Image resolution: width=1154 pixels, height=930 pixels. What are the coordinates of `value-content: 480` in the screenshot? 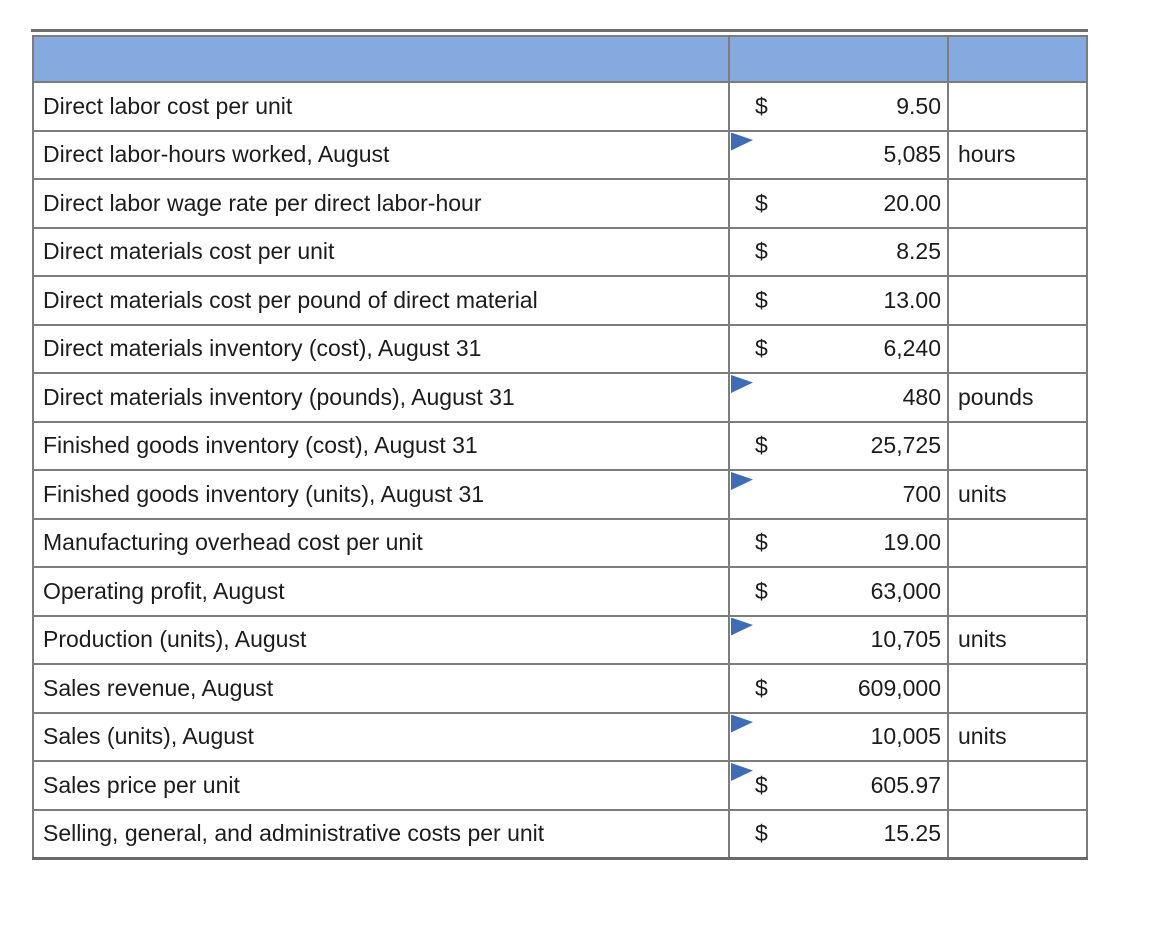 It's located at (838, 397).